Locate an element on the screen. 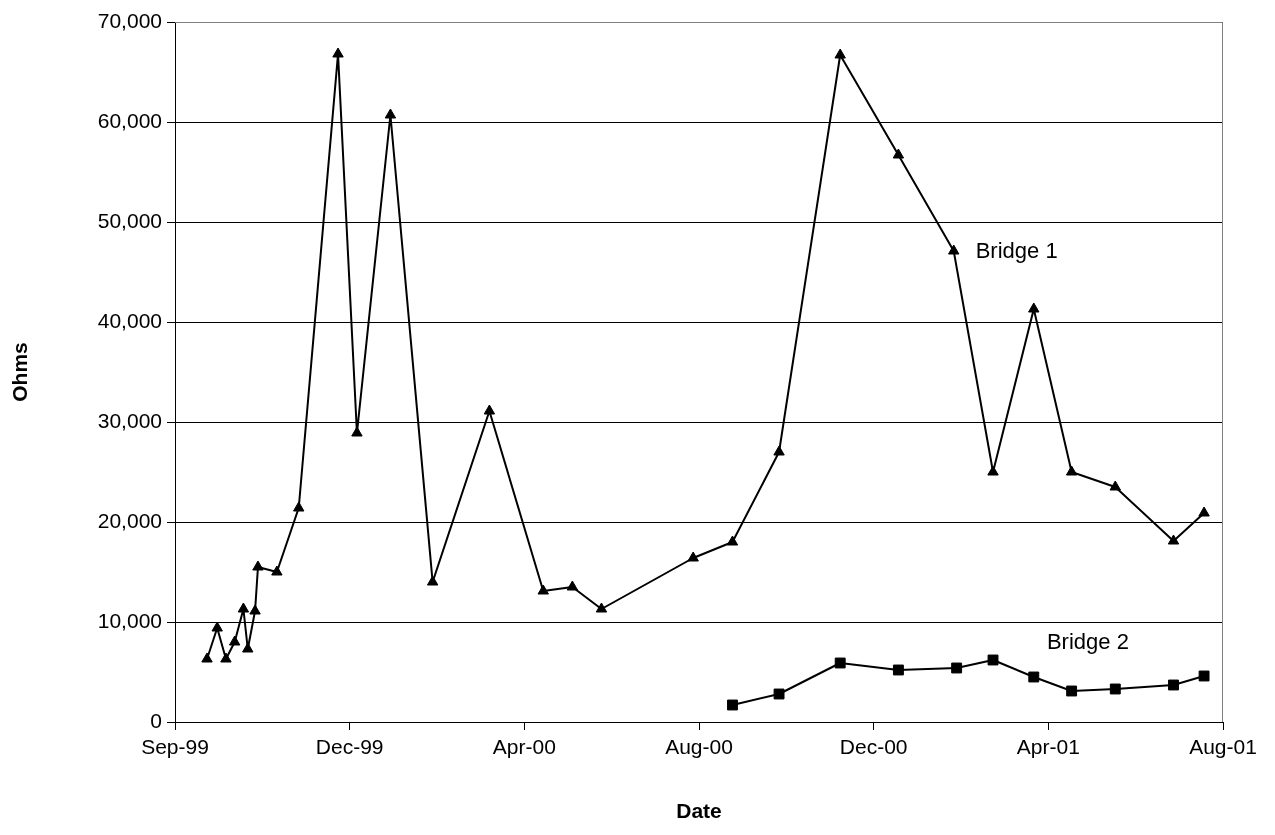 The width and height of the screenshot is (1275, 835). y-tick-label: 30,000 is located at coordinates (129, 420).